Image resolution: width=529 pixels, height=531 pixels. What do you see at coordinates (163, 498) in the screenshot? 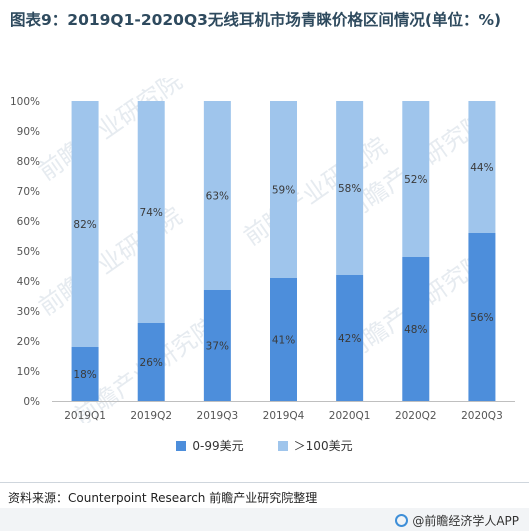
I see `source-note: 资料来源：Counterpoint Research 前瞻产业研究院整理` at bounding box center [163, 498].